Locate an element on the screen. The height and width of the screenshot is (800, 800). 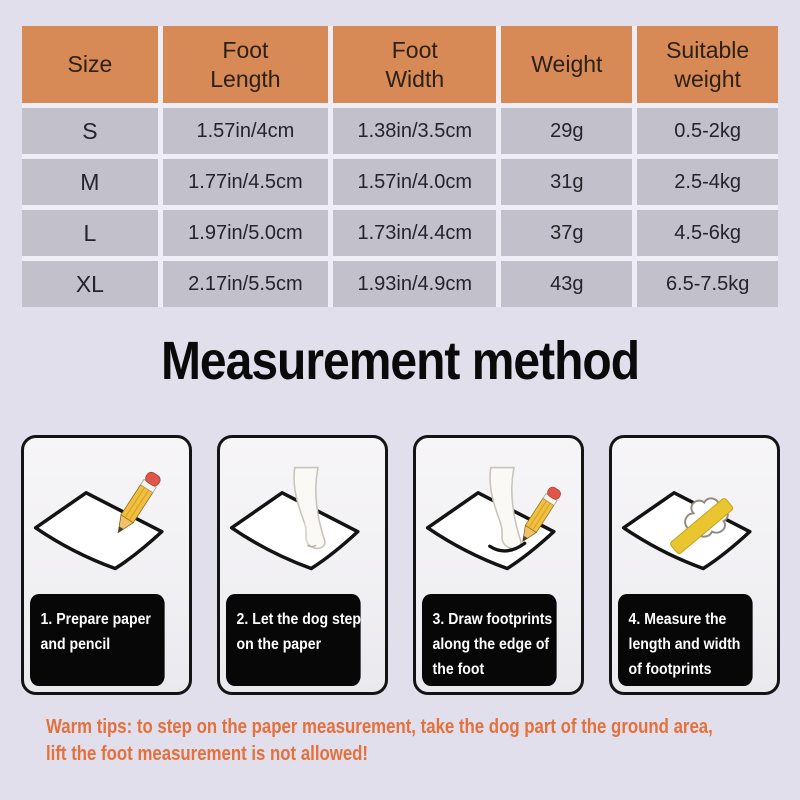
table-cell: 29g is located at coordinates (567, 131).